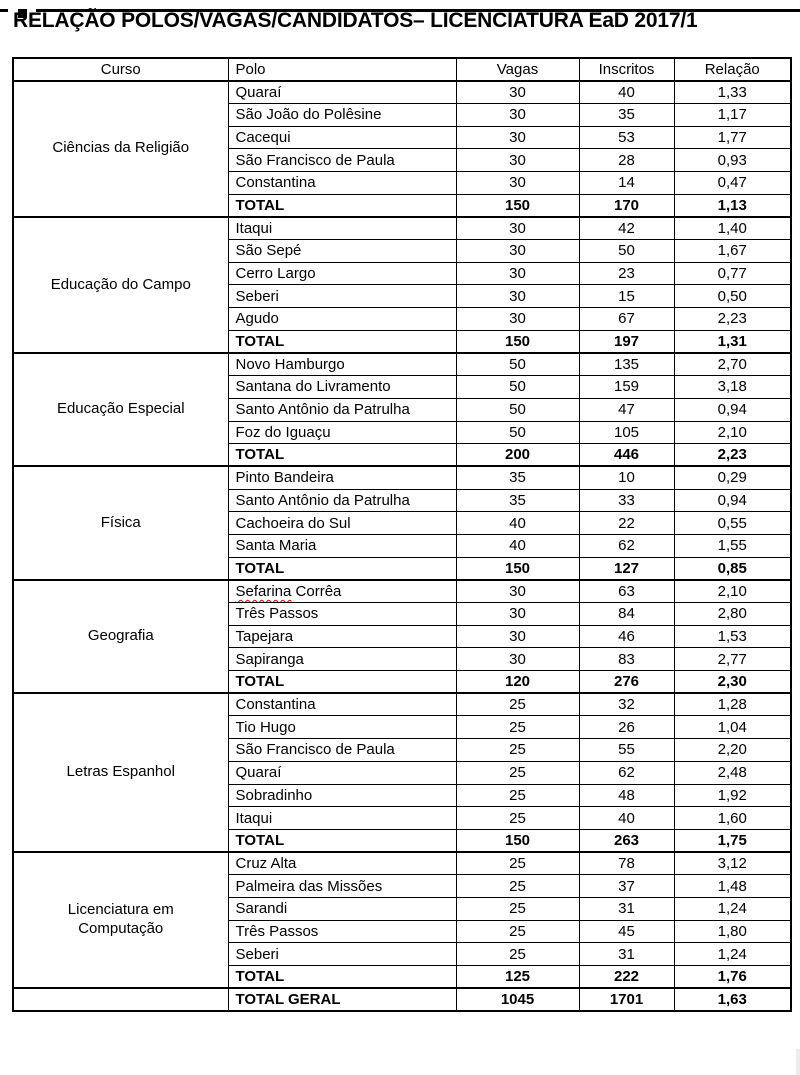 This screenshot has height=1075, width=800. I want to click on table-row: Santo Antônio da Patrulha 50 47 0,94, so click(402, 409).